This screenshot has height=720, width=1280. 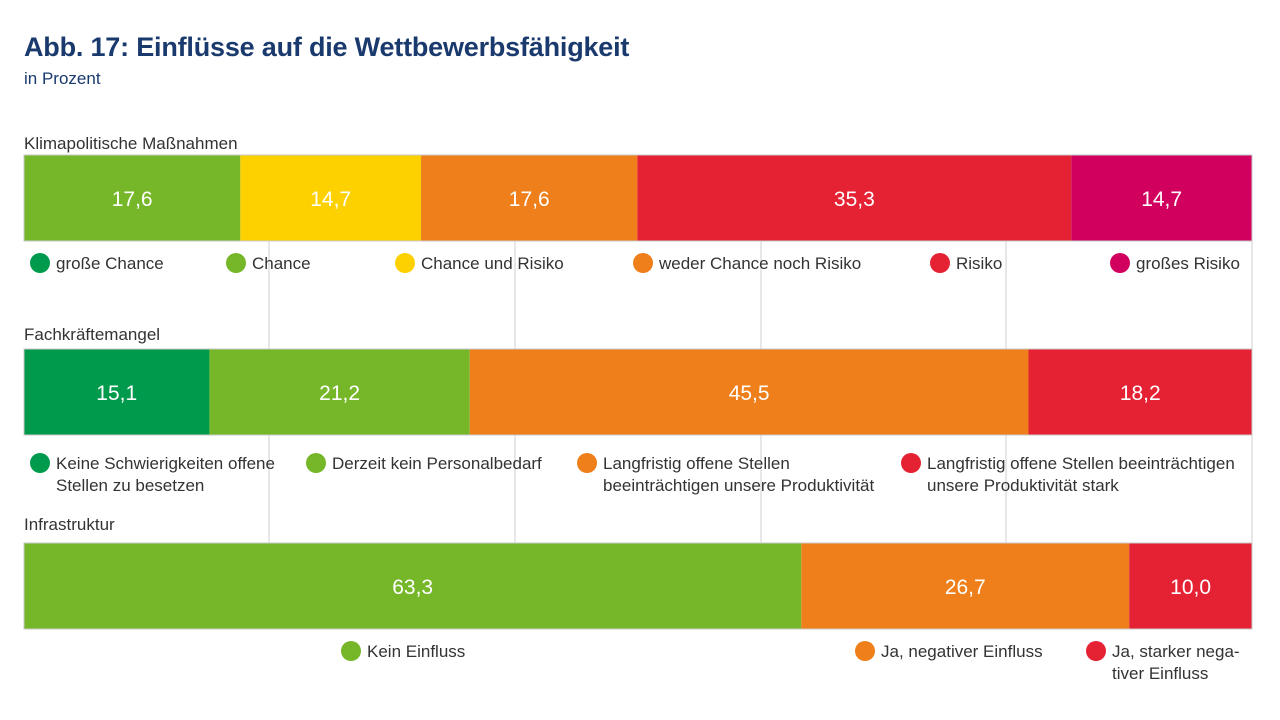 I want to click on data-label: 45,5, so click(x=749, y=393).